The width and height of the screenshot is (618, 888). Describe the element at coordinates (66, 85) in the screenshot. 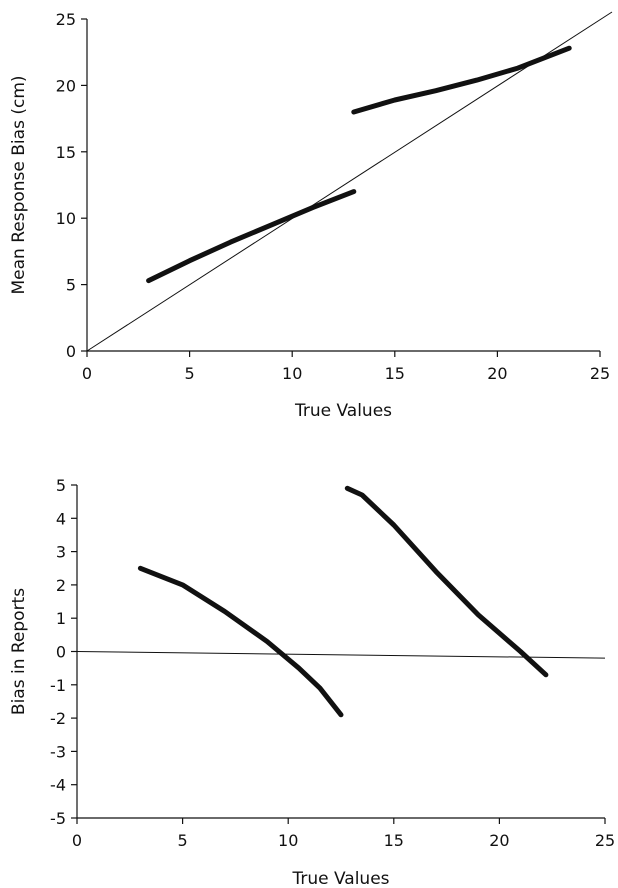

I see `y-tick-label: 20` at that location.